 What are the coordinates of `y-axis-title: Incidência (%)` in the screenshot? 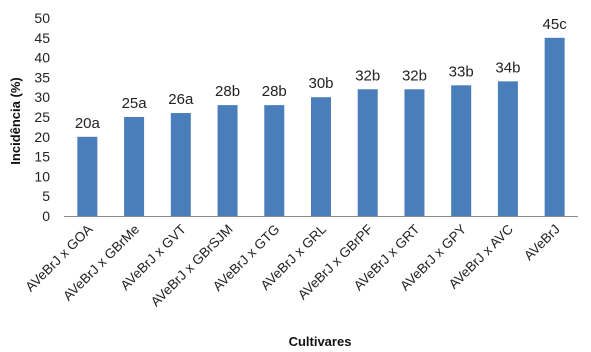 It's located at (15, 120).